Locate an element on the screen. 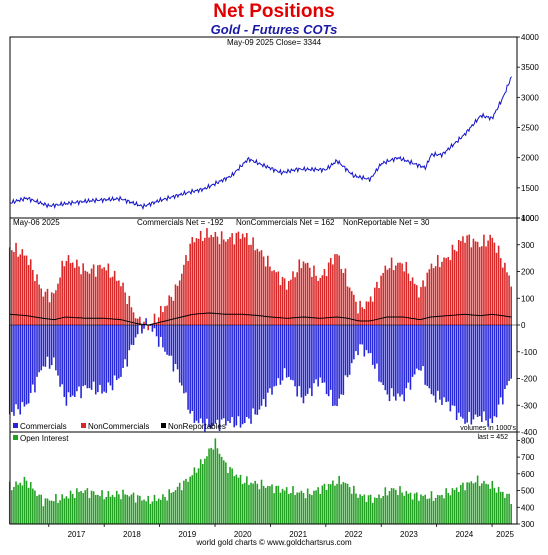 The image size is (548, 555). chart-subtitle: Gold - Futures COTs is located at coordinates (274, 29).